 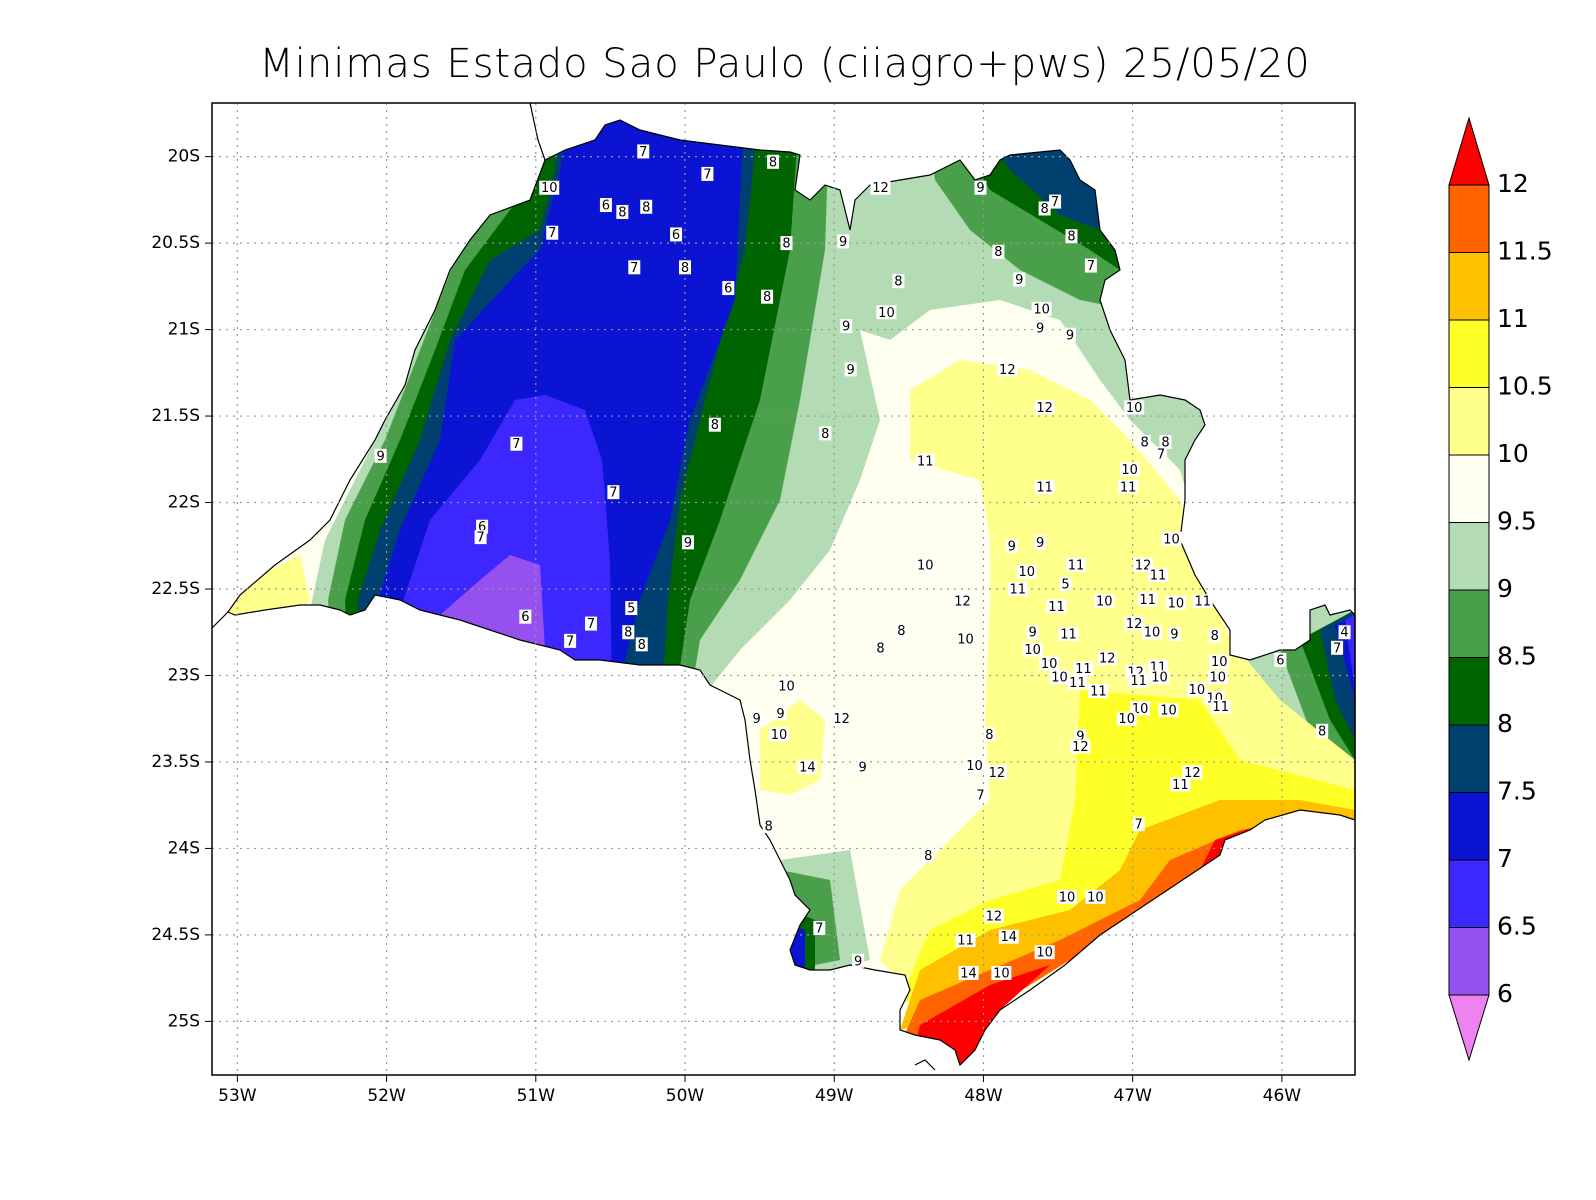 I want to click on x-tick-label: 46W, so click(x=1282, y=1096).